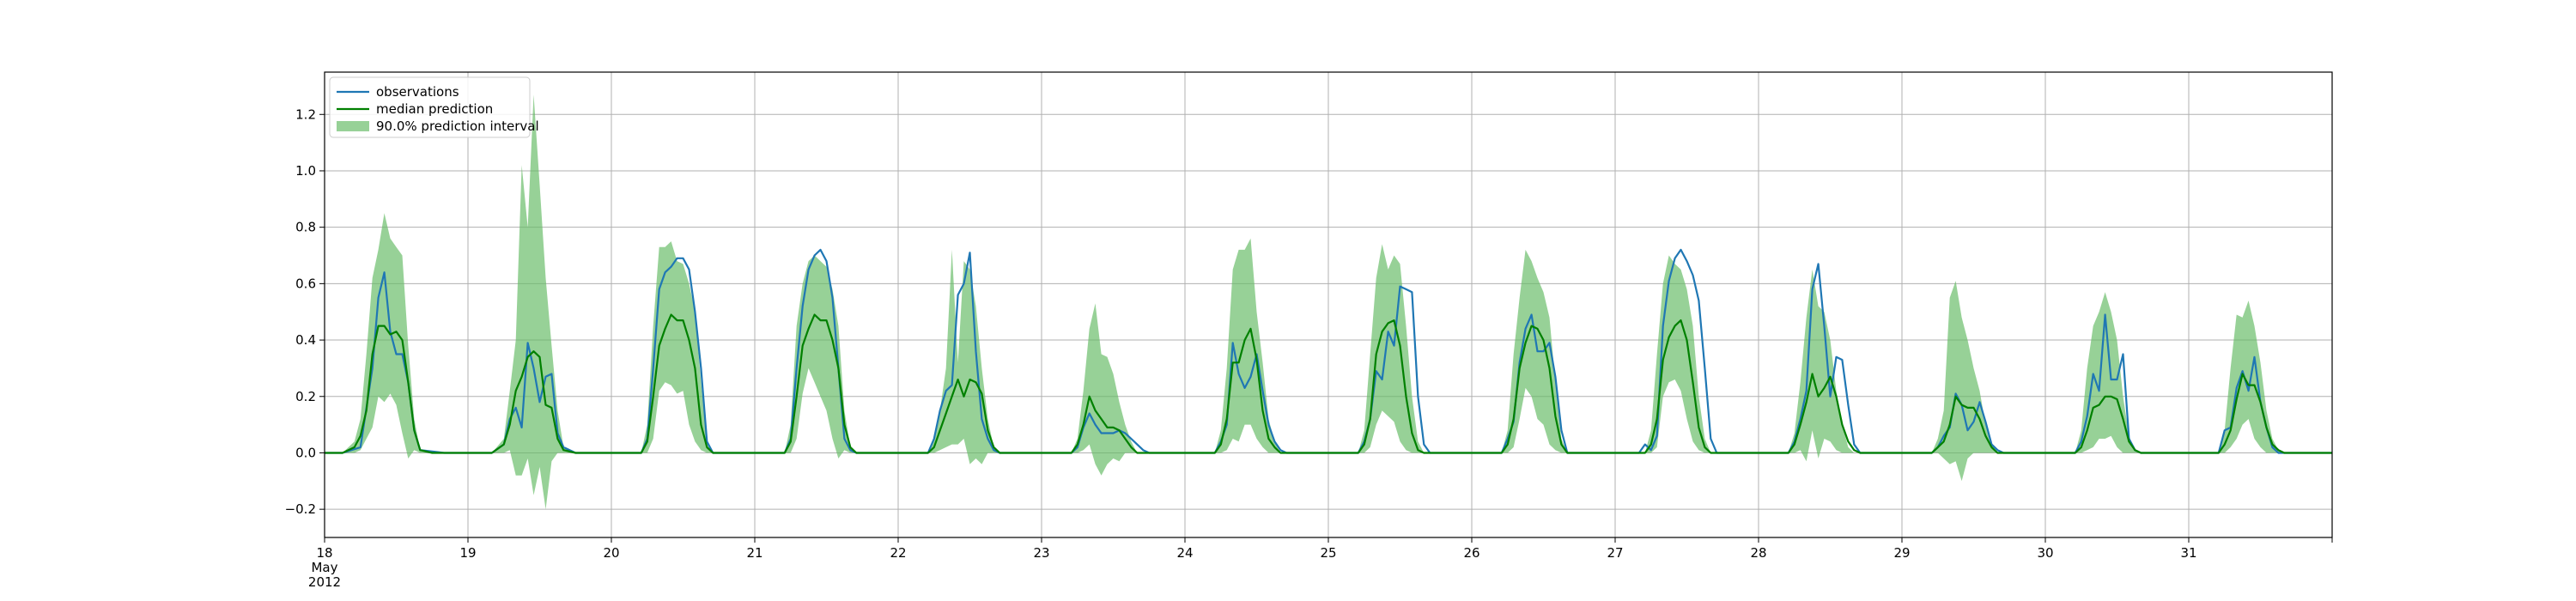 Image resolution: width=2576 pixels, height=601 pixels. I want to click on y-tick-label: 1.2, so click(305, 114).